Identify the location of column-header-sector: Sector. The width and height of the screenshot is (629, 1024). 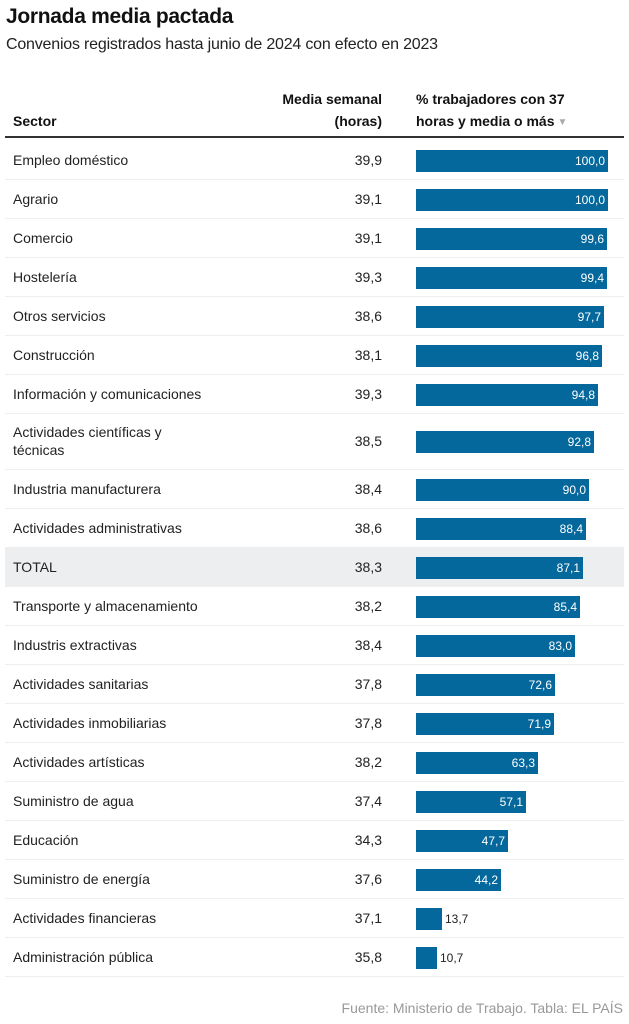
(35, 121).